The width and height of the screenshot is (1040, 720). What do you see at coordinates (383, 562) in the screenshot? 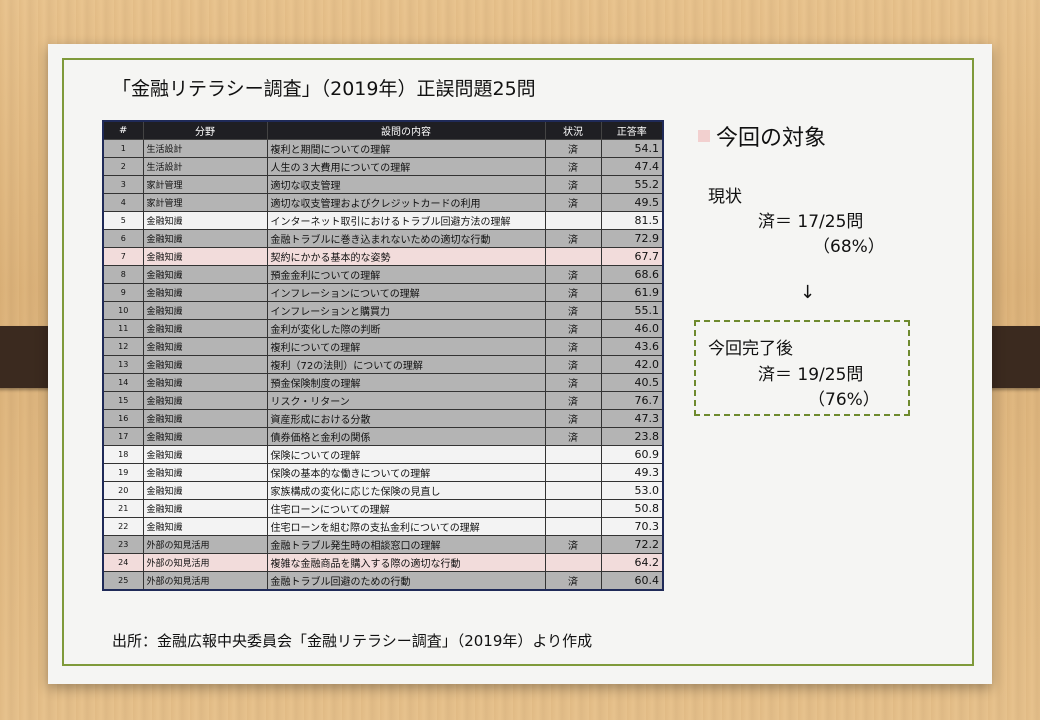
I see `table-row: 24 外部の知見活用 複雑な金融商品を購入する際の適切な行動 64.2` at bounding box center [383, 562].